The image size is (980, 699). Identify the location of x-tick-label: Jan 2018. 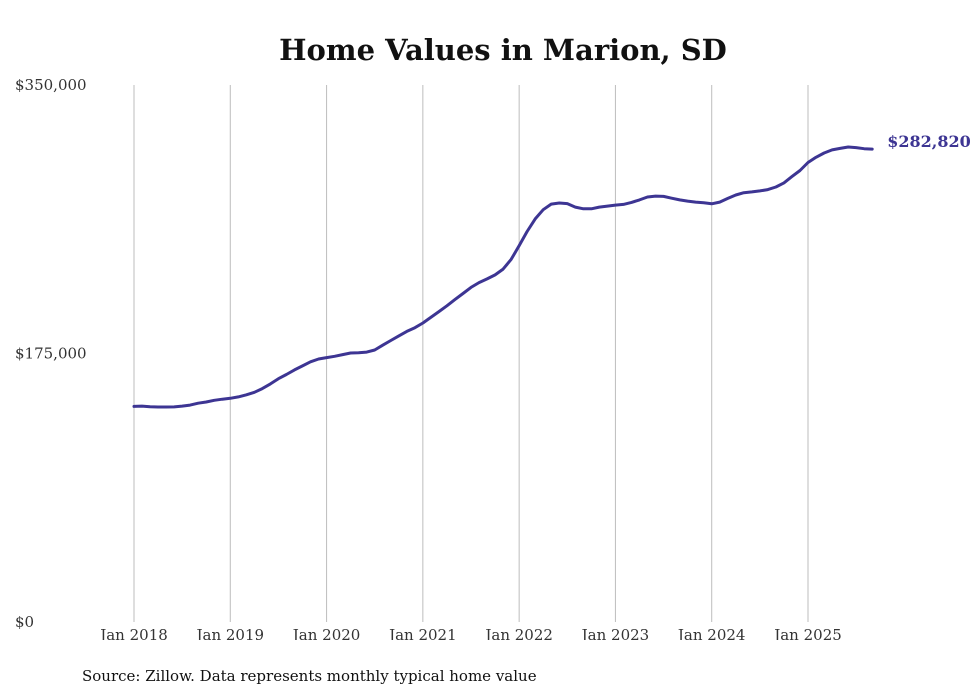
(133, 633).